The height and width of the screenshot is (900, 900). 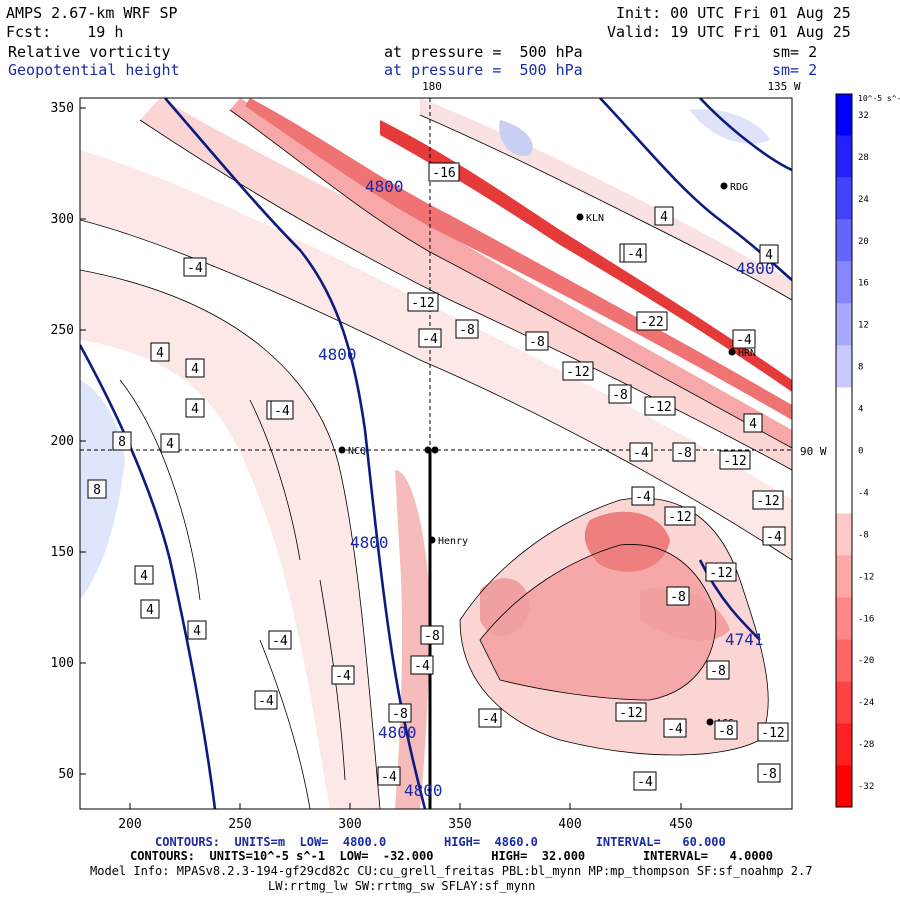 What do you see at coordinates (813, 451) in the screenshot?
I see `lon-label-90w: 90 W` at bounding box center [813, 451].